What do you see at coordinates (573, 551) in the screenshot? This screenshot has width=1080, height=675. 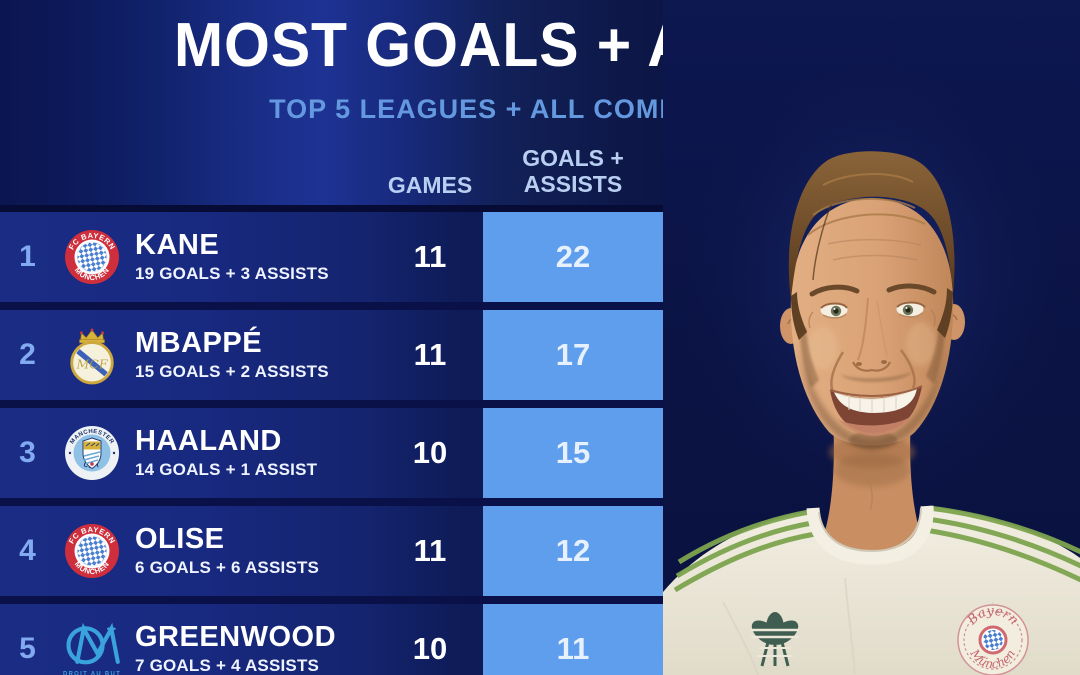 I see `goals-assists-value: 12` at bounding box center [573, 551].